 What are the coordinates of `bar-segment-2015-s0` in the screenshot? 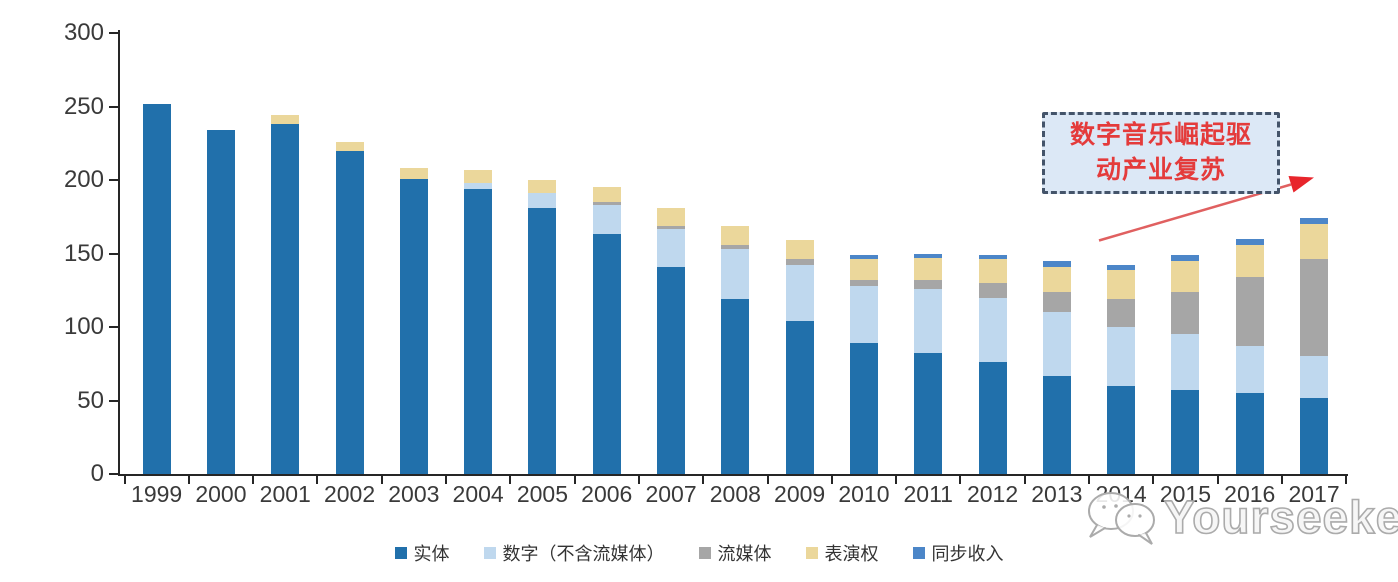 It's located at (1185, 432).